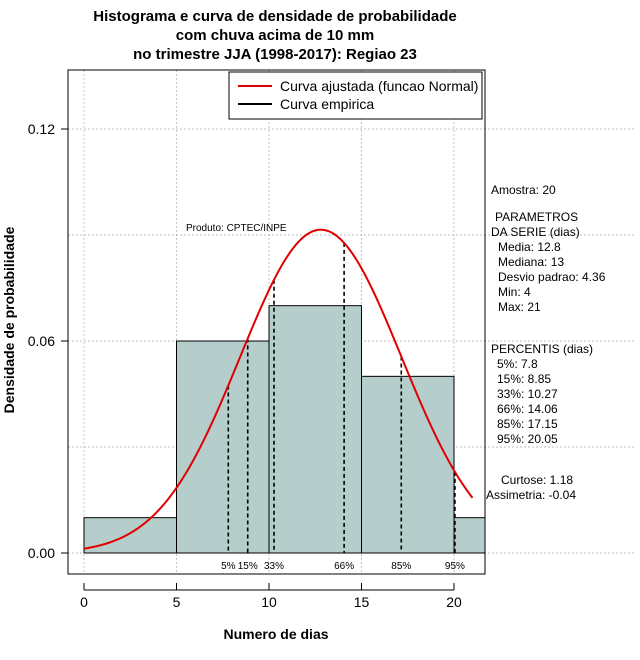 The width and height of the screenshot is (640, 660). Describe the element at coordinates (527, 409) in the screenshot. I see `percentil-66: 66%: 14.06` at that location.